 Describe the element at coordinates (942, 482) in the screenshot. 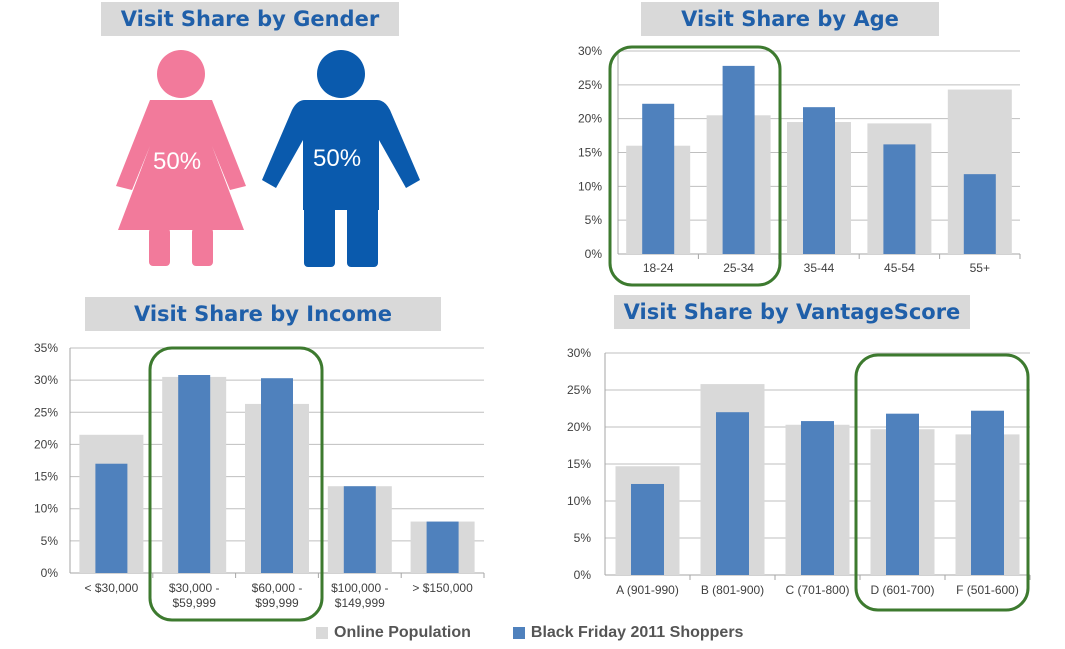

I see `vantagescore-highlight-box` at that location.